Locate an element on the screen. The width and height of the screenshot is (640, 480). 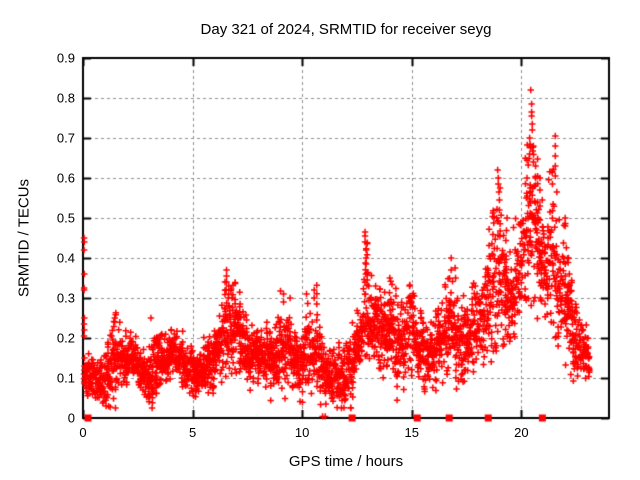
y-axis-label: SRMTID / TECUs is located at coordinates (24, 238).